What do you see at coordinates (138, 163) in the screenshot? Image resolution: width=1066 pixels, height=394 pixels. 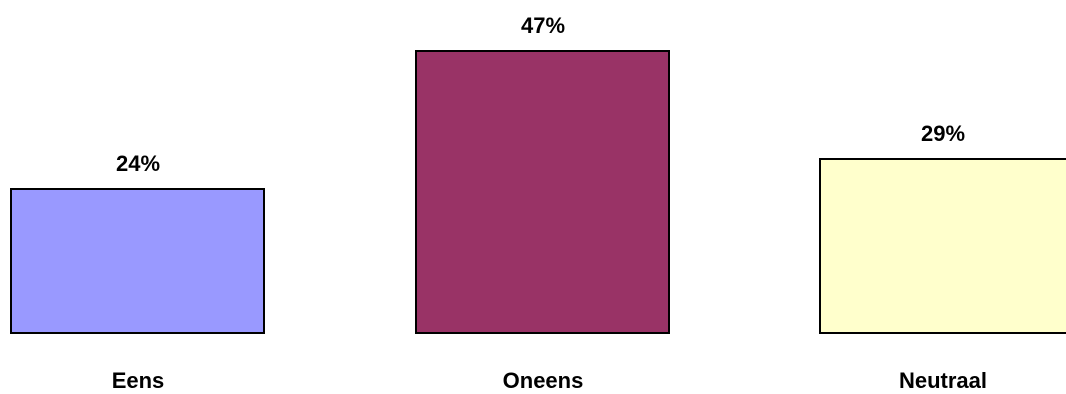 I see `data-label-eens: 24%` at bounding box center [138, 163].